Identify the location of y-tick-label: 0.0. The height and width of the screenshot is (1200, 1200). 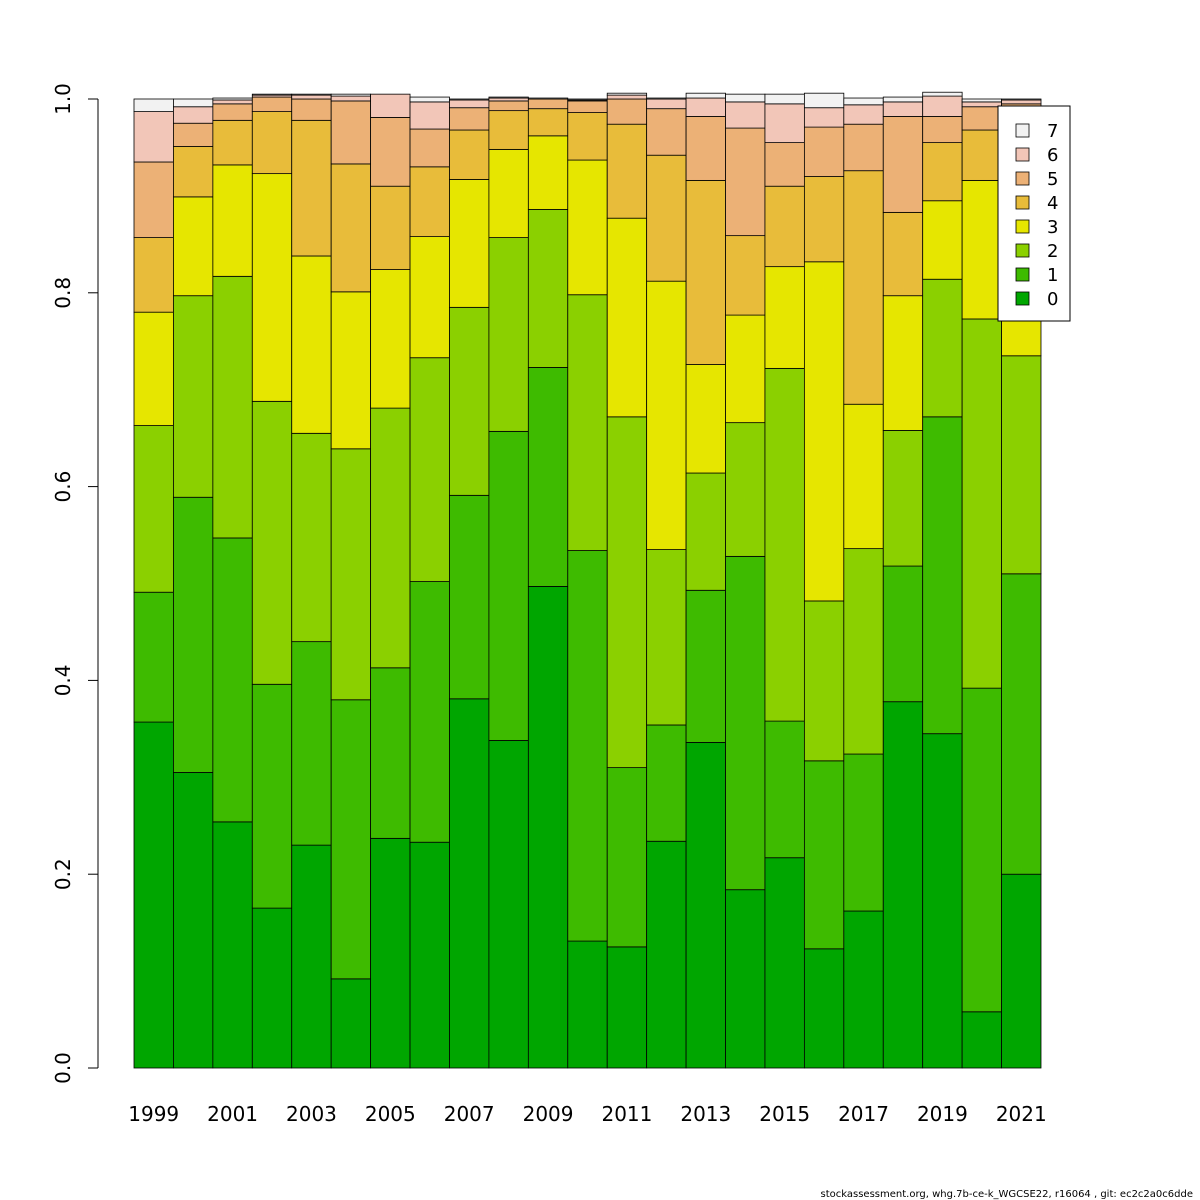
(63, 1068).